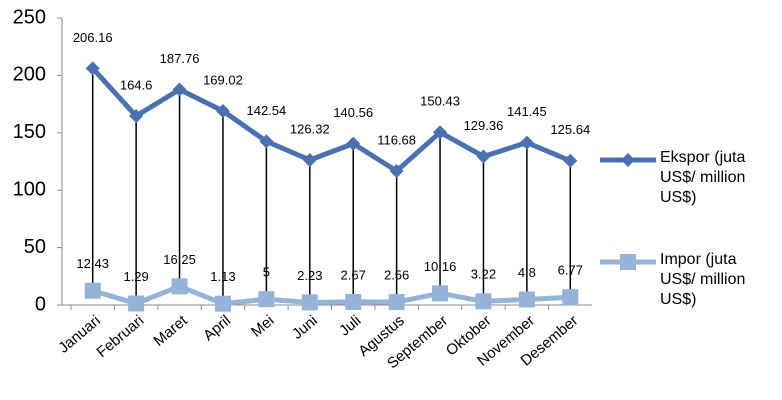  What do you see at coordinates (353, 112) in the screenshot?
I see `data-label: 140.56` at bounding box center [353, 112].